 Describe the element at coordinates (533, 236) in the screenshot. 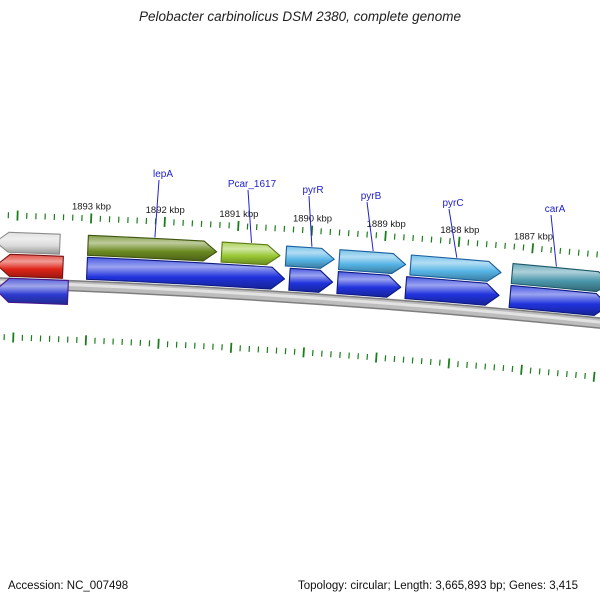

I see `ruler-label-1887: 1887 kbp` at that location.